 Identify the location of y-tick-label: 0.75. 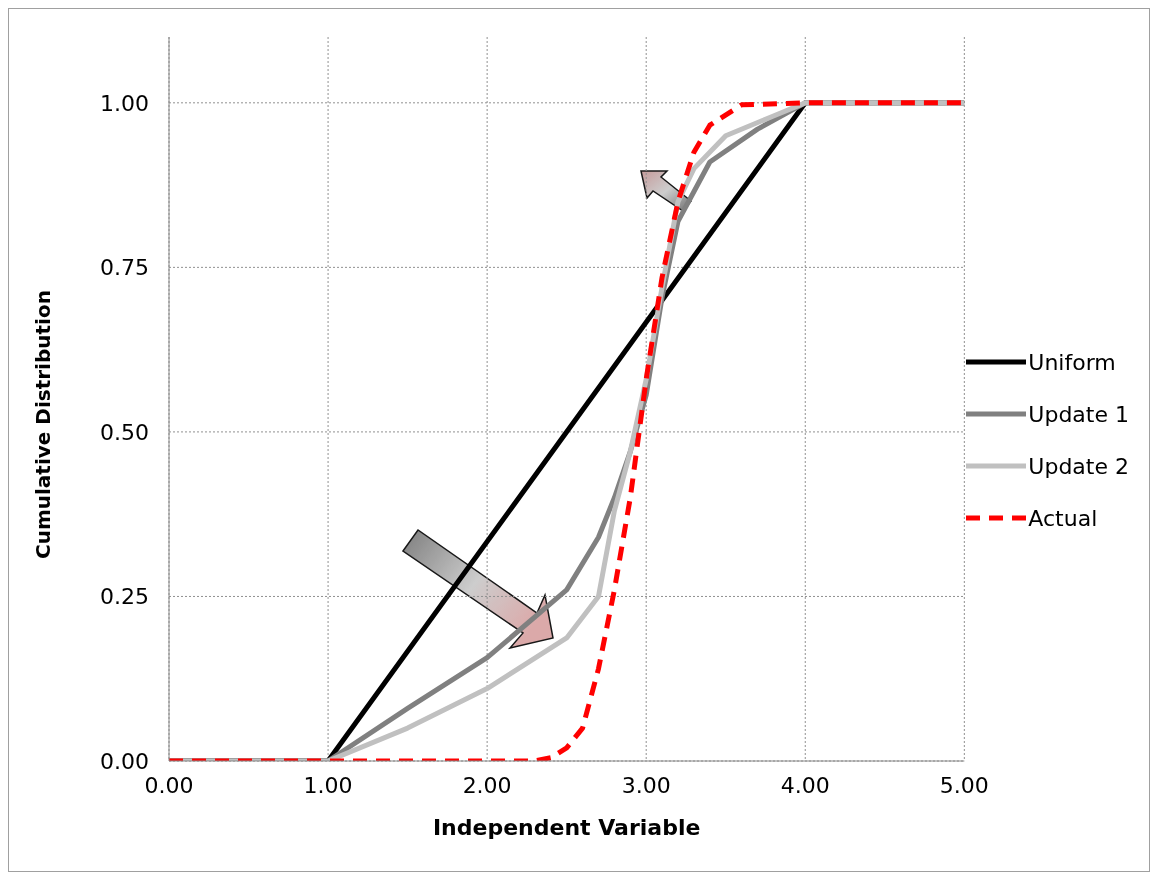
(124, 268).